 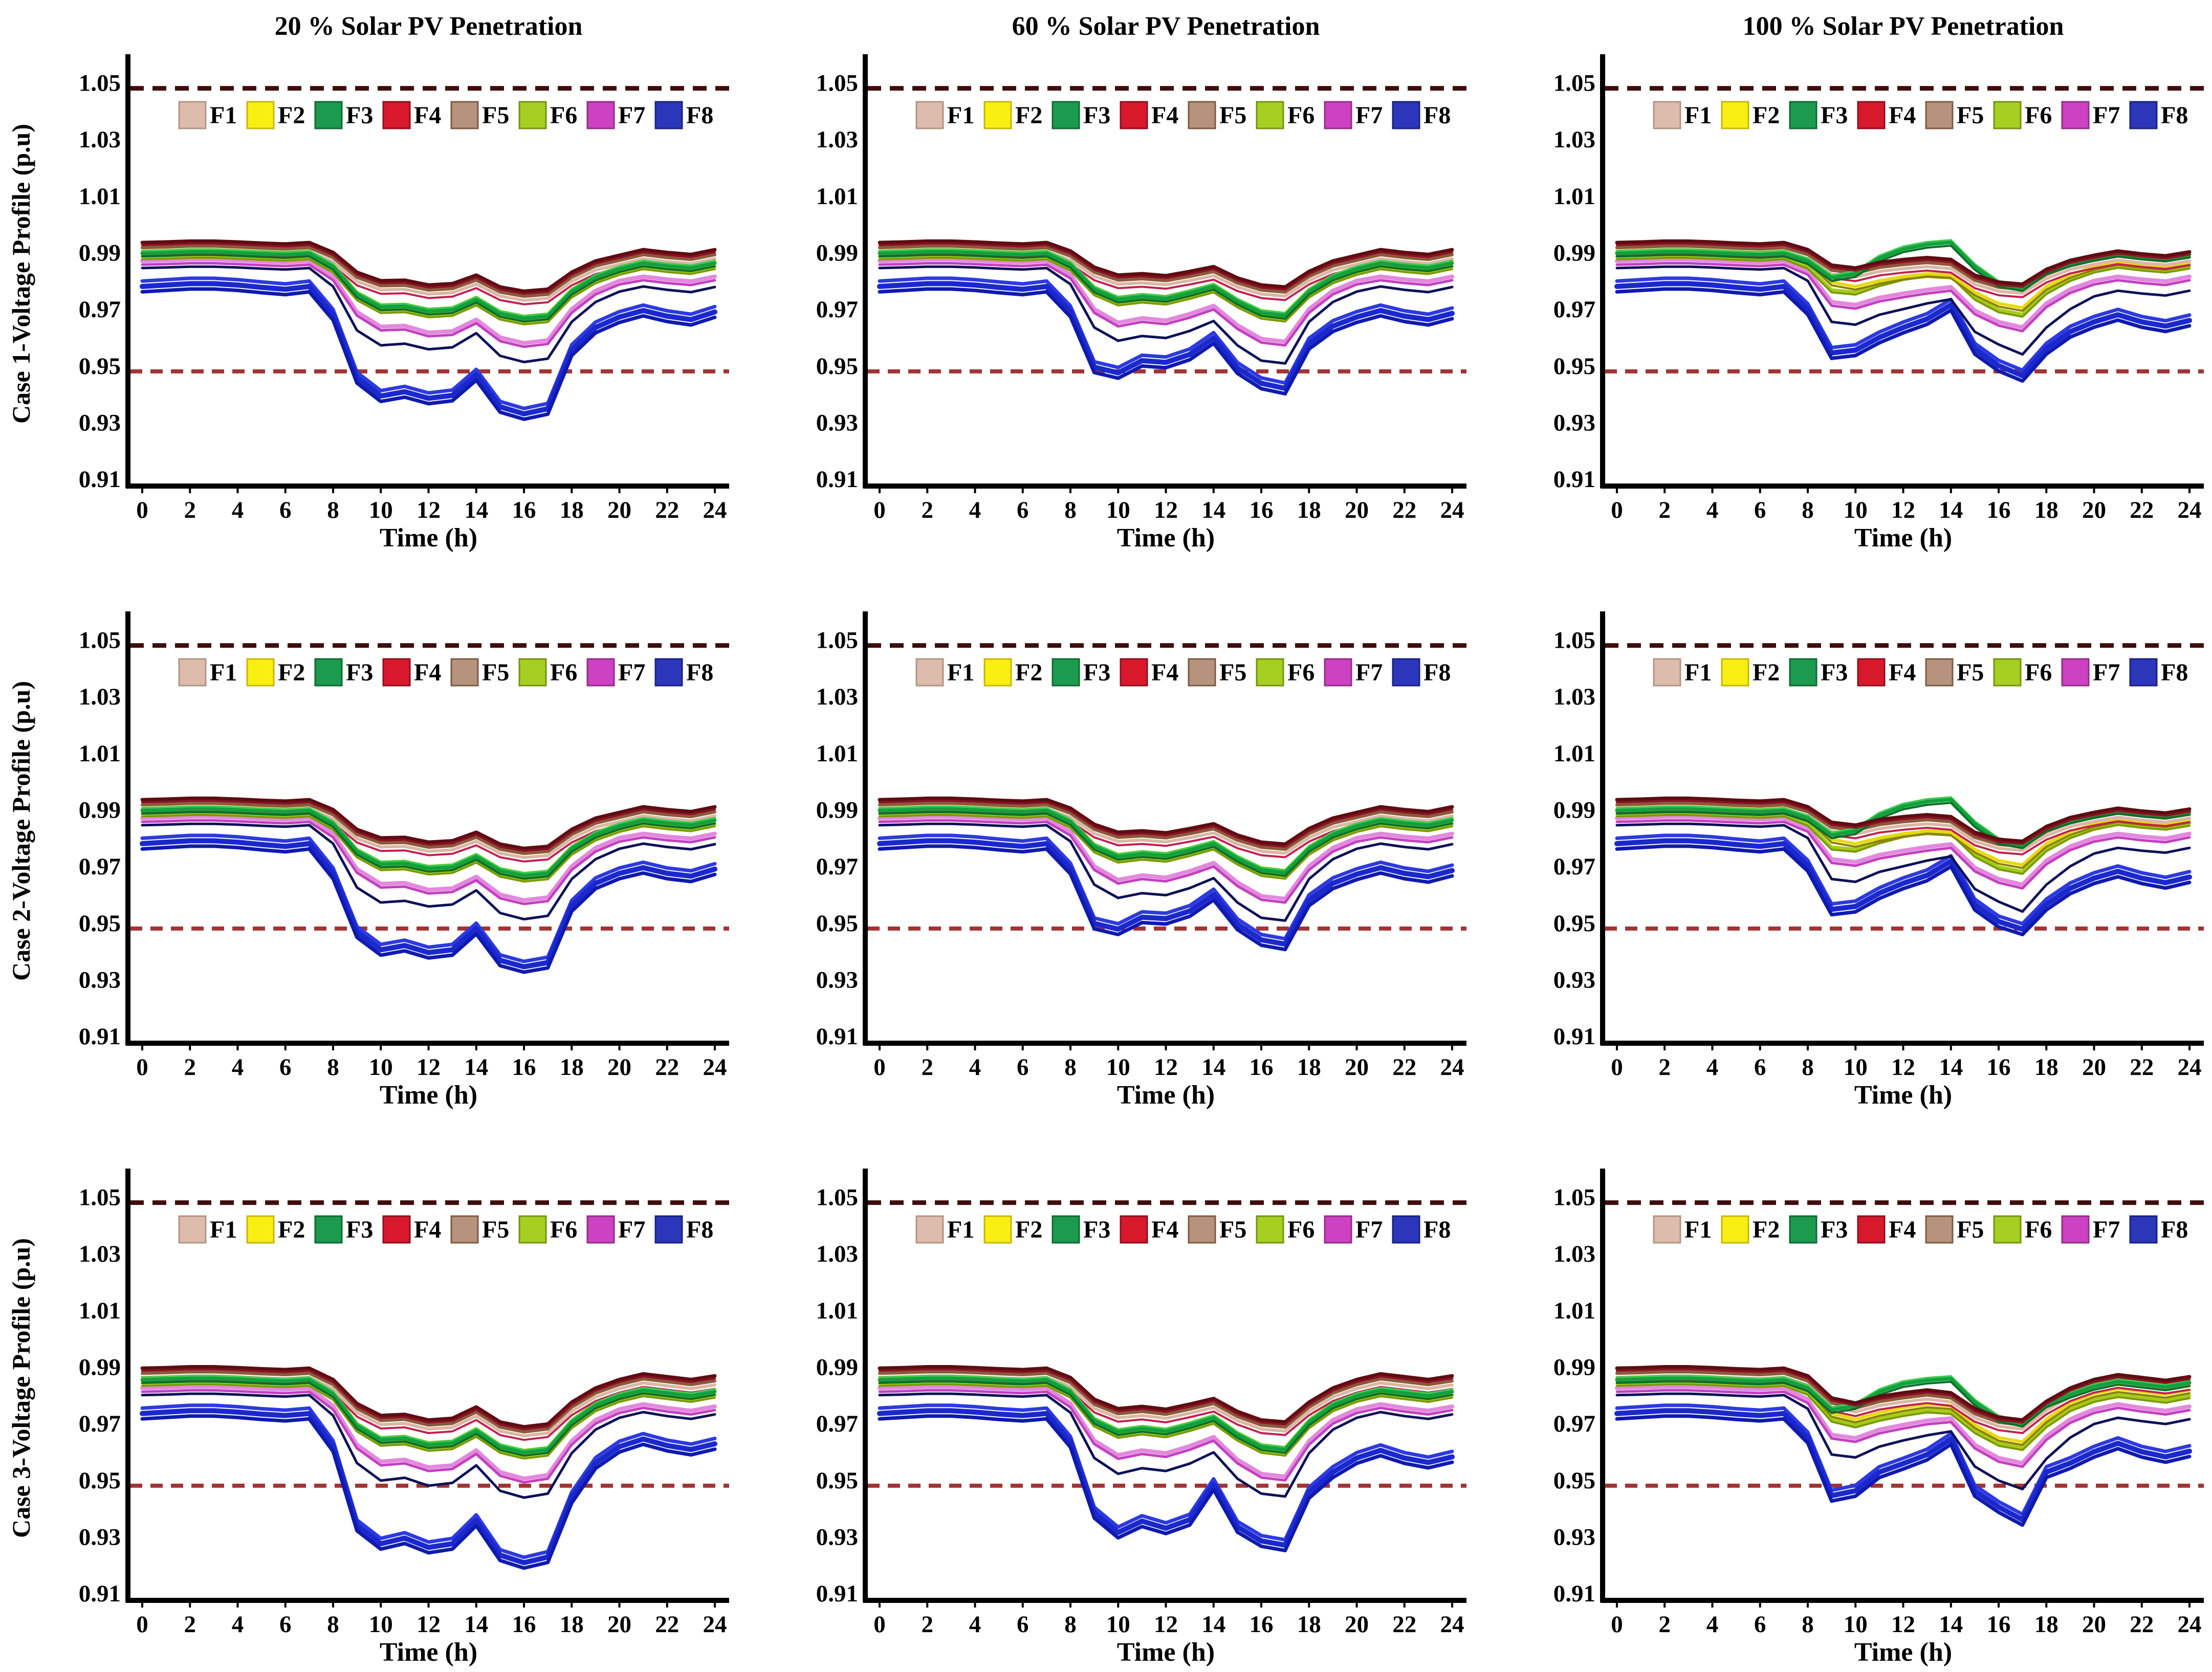 I want to click on legend-swatch-F5, so click(x=465, y=673).